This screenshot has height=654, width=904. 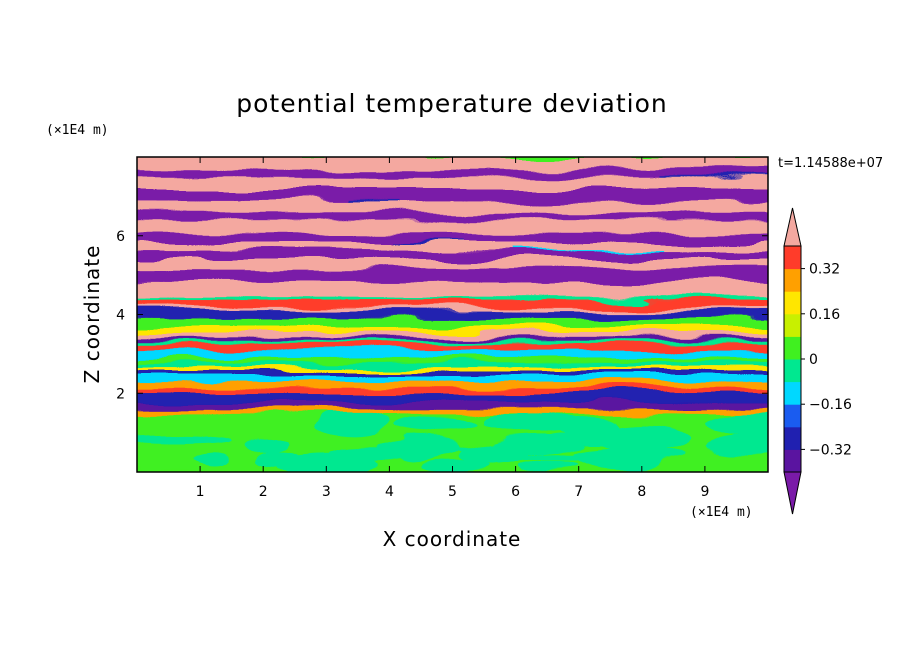 What do you see at coordinates (515, 492) in the screenshot?
I see `x-tick-label: 6` at bounding box center [515, 492].